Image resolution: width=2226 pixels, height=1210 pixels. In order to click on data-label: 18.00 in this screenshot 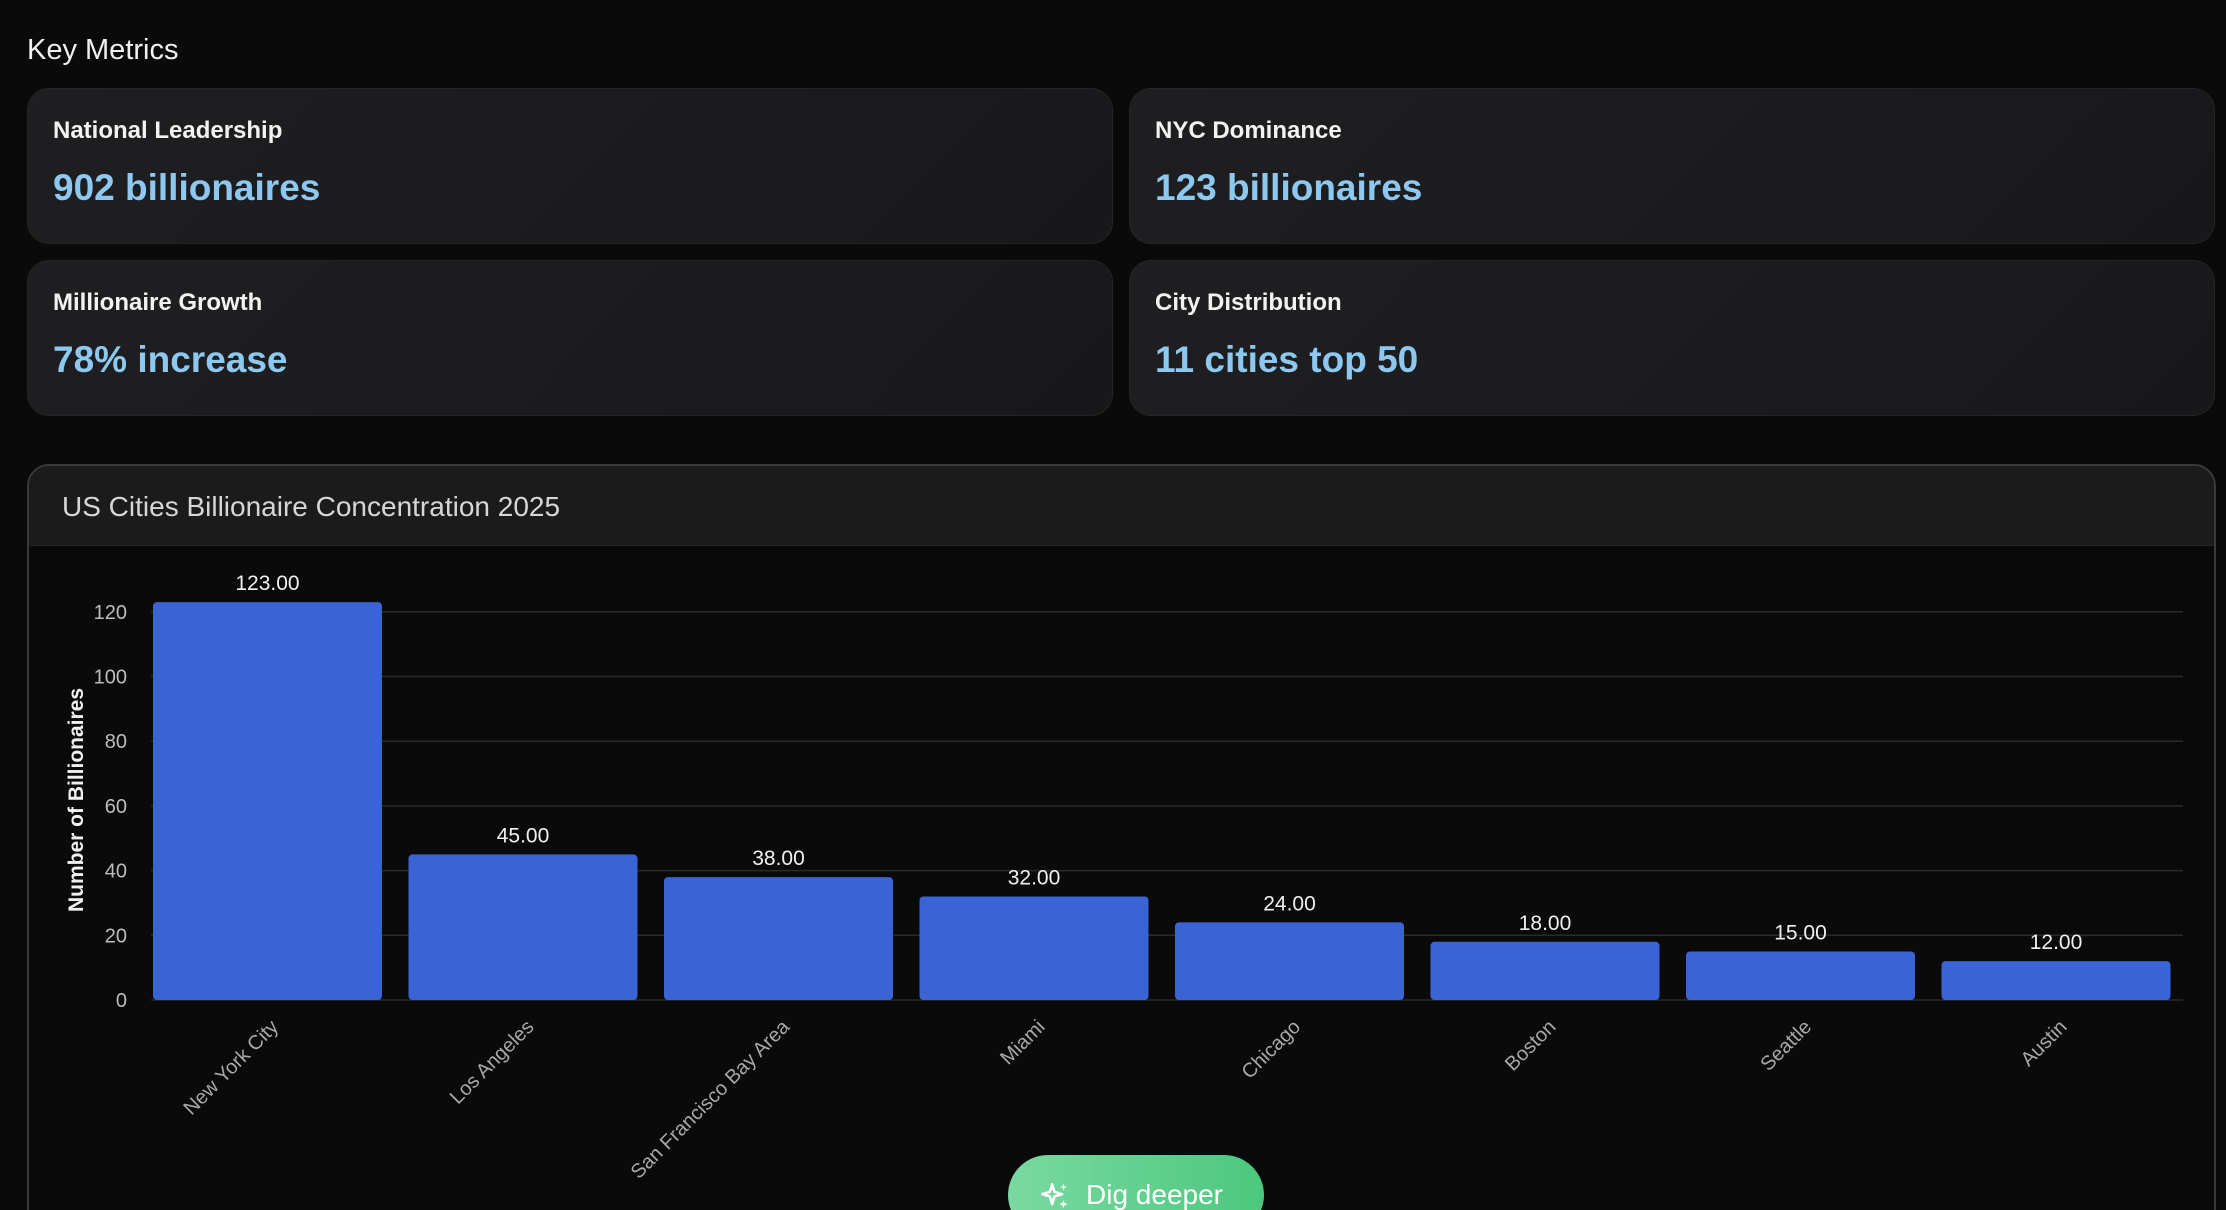, I will do `click(1545, 923)`.